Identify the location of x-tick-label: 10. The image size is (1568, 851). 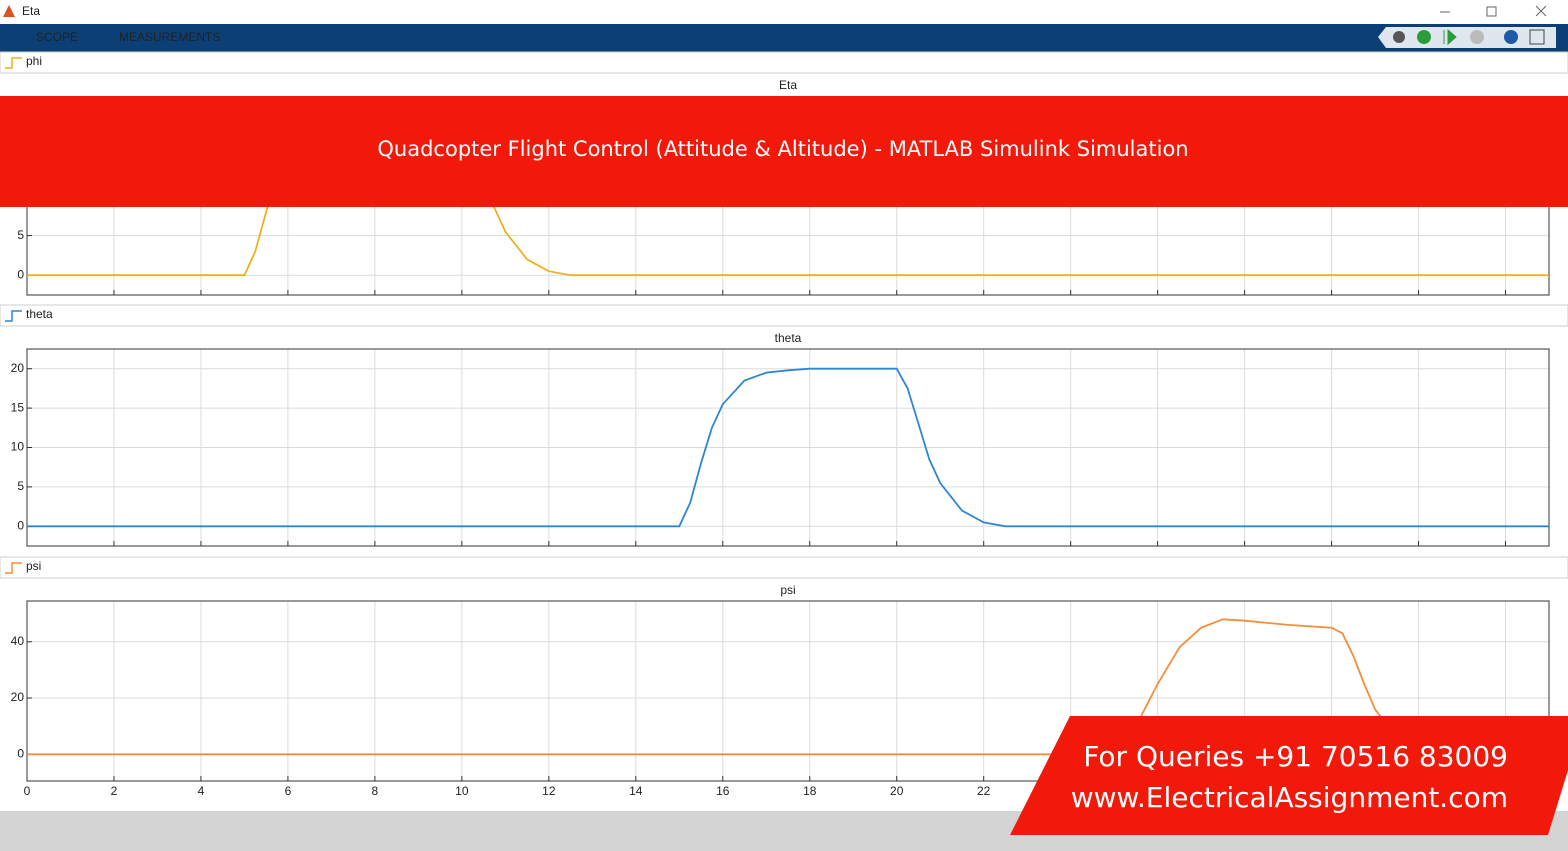
(462, 791).